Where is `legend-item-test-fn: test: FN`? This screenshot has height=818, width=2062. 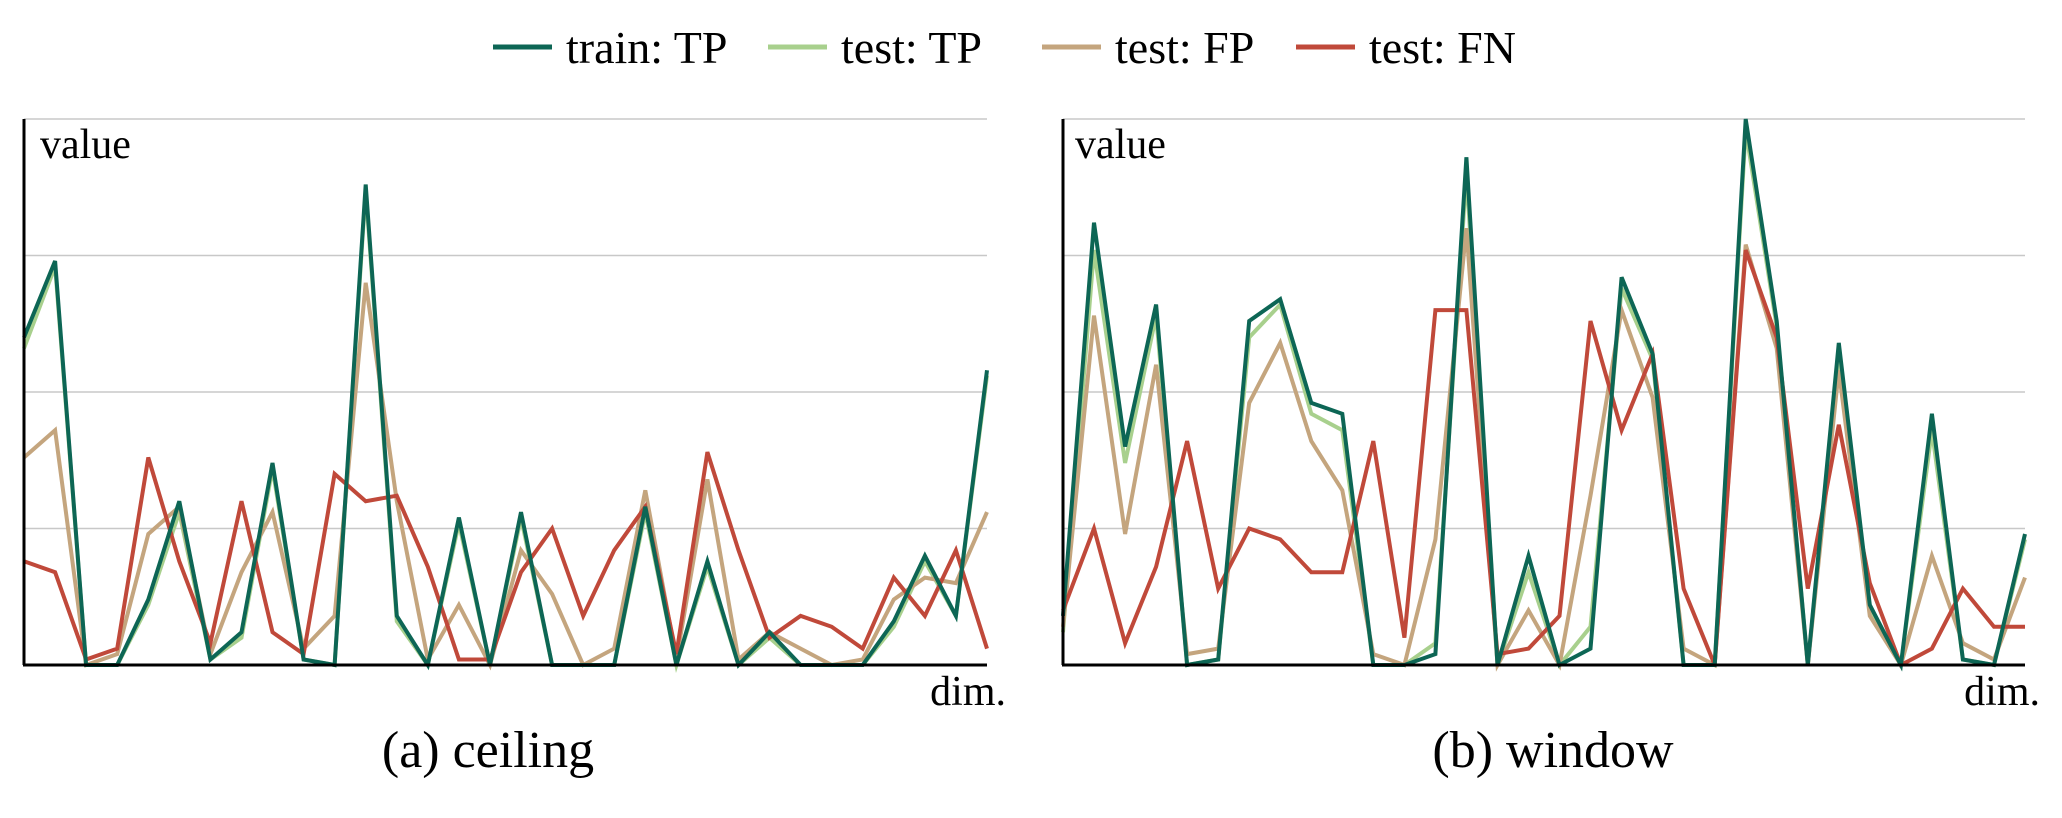
legend-item-test-fn: test: FN is located at coordinates (1406, 47).